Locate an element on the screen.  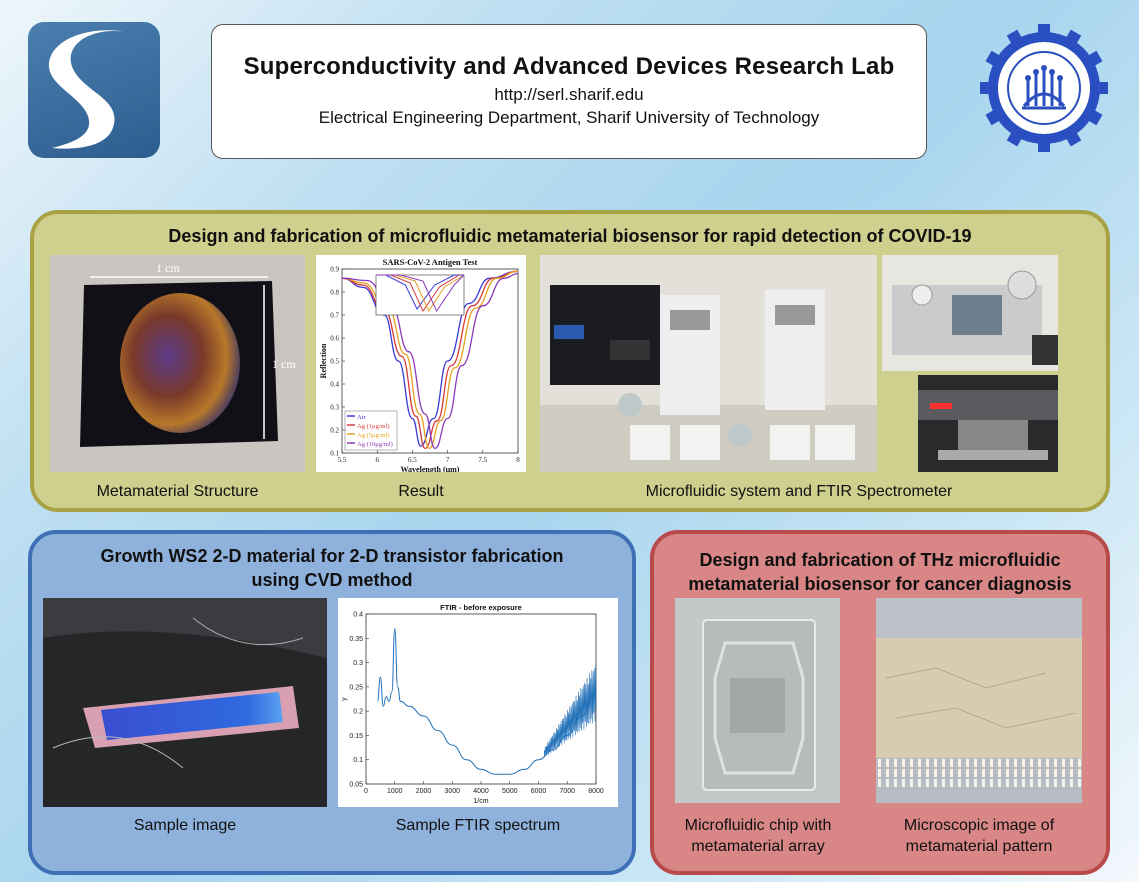
lab-logo is located at coordinates (94, 90).